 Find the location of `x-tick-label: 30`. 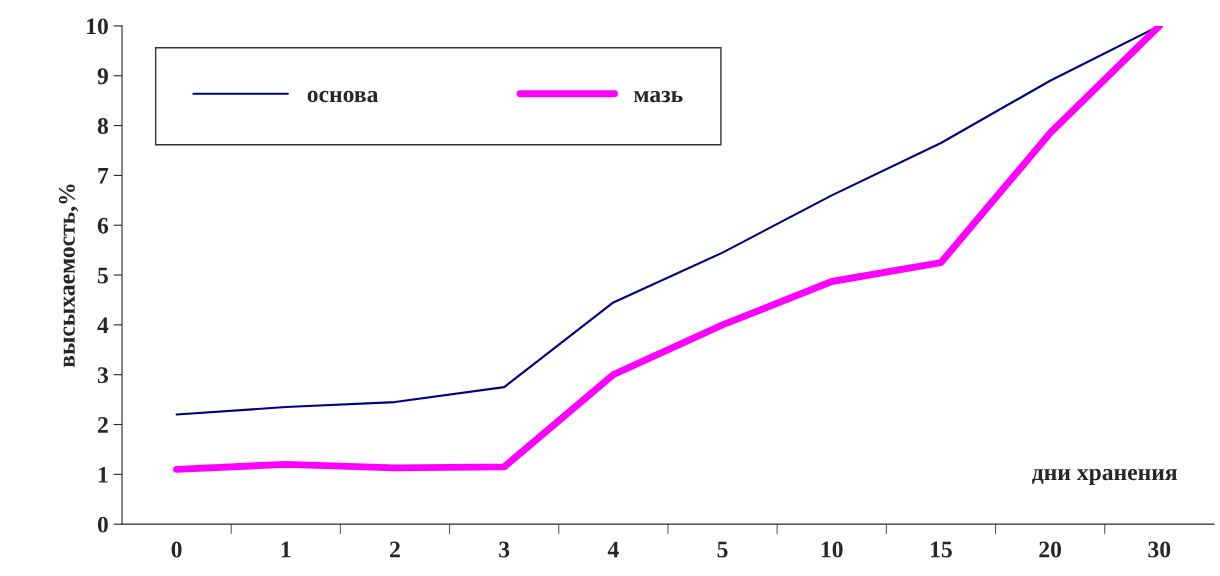

x-tick-label: 30 is located at coordinates (1159, 549).